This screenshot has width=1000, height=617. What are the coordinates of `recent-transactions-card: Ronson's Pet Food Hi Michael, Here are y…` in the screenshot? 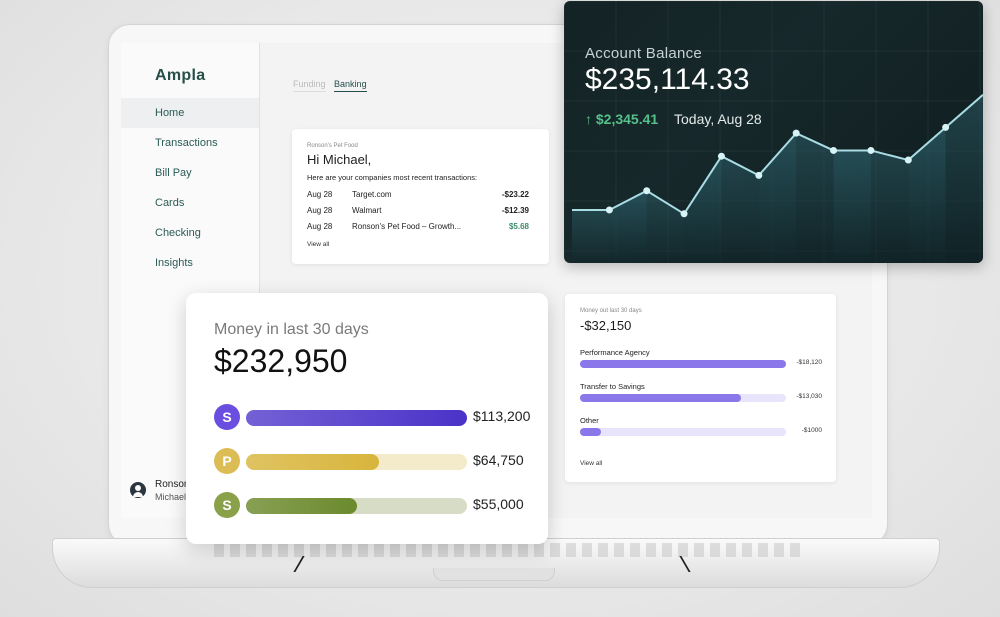 It's located at (420, 196).